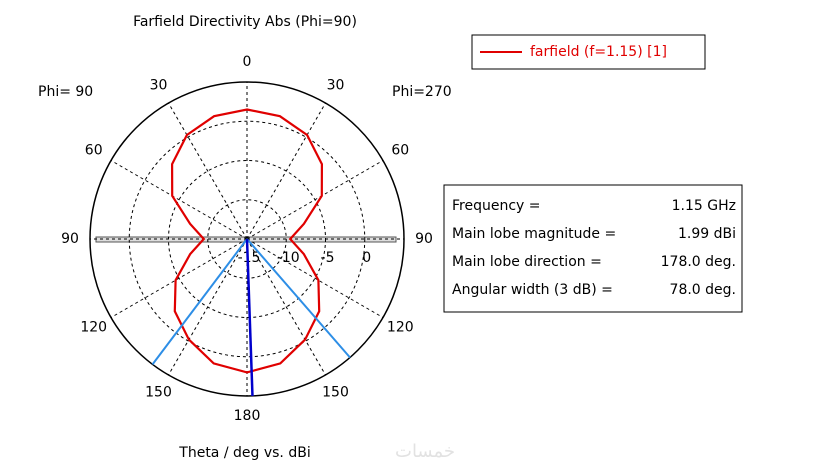  What do you see at coordinates (65, 92) in the screenshot?
I see `left-label: Phi= 90` at bounding box center [65, 92].